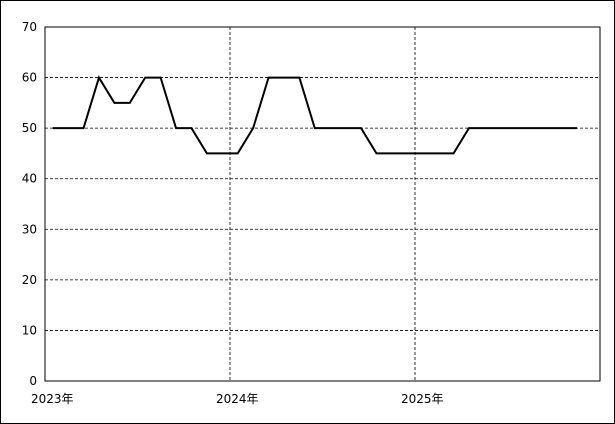 The width and height of the screenshot is (615, 424). What do you see at coordinates (29, 128) in the screenshot?
I see `y-tick-label: 50` at bounding box center [29, 128].